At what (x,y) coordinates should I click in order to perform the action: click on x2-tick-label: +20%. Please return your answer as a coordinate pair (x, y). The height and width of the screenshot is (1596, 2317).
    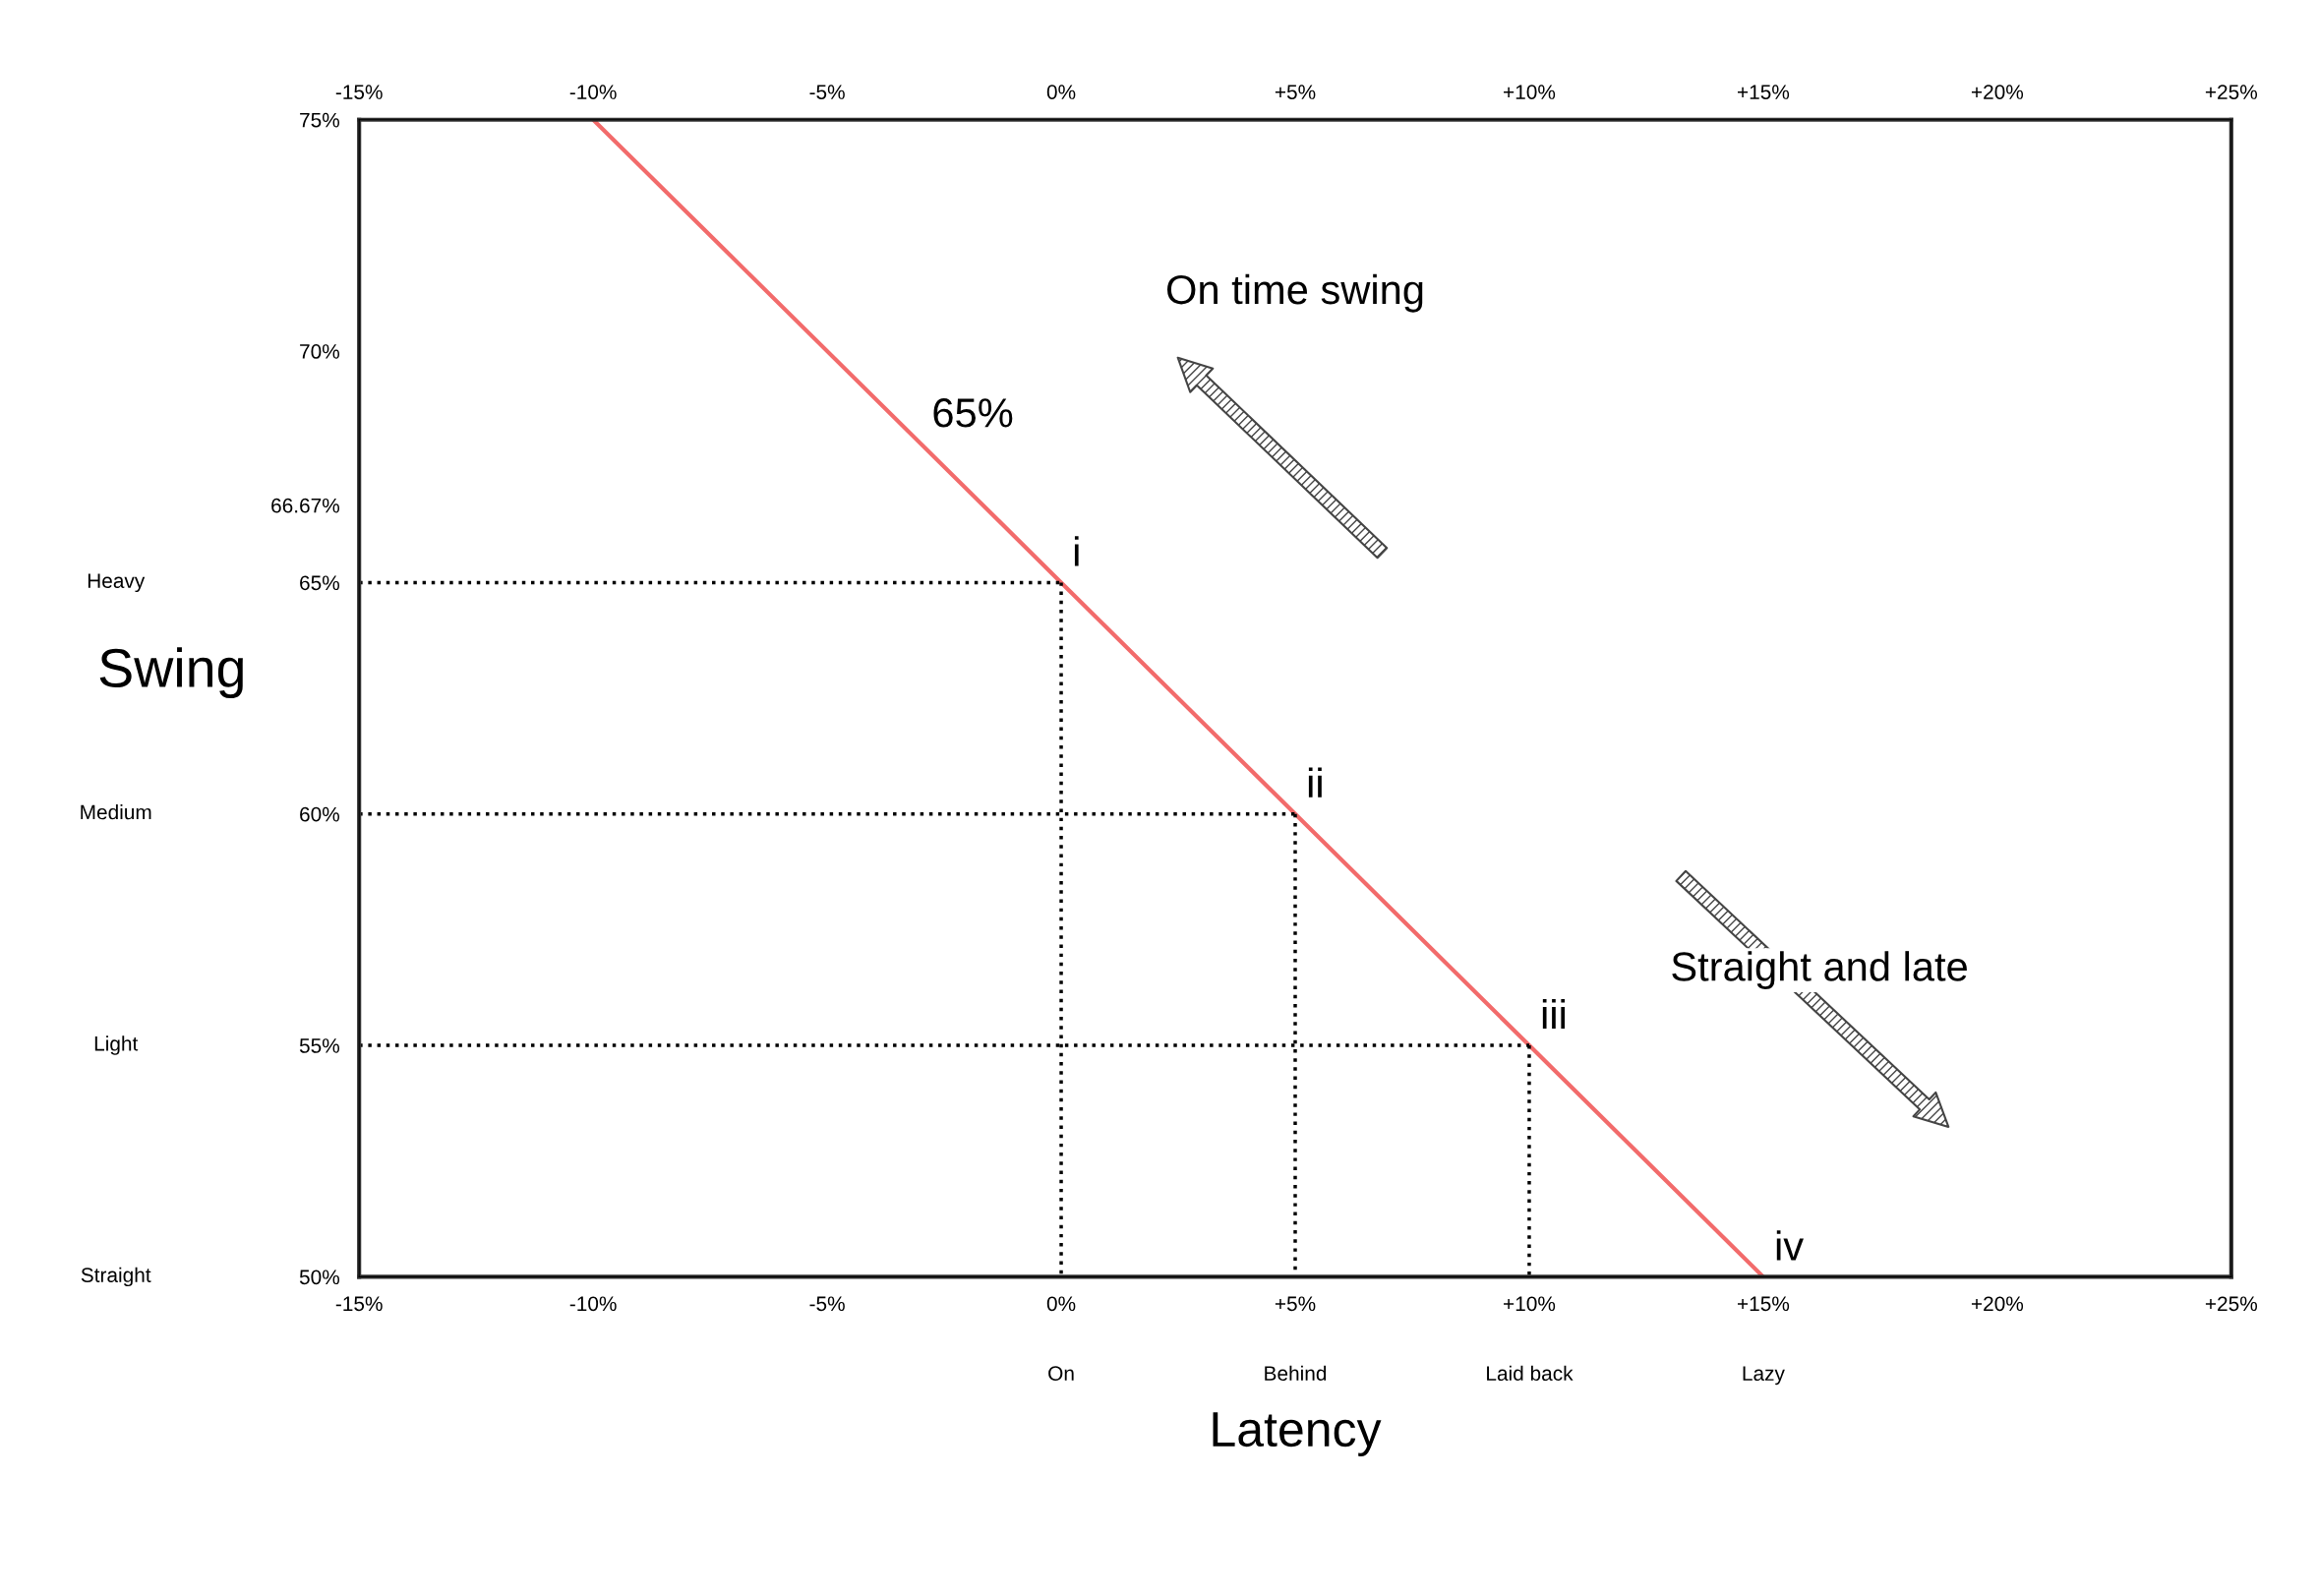
    Looking at the image, I should click on (1997, 92).